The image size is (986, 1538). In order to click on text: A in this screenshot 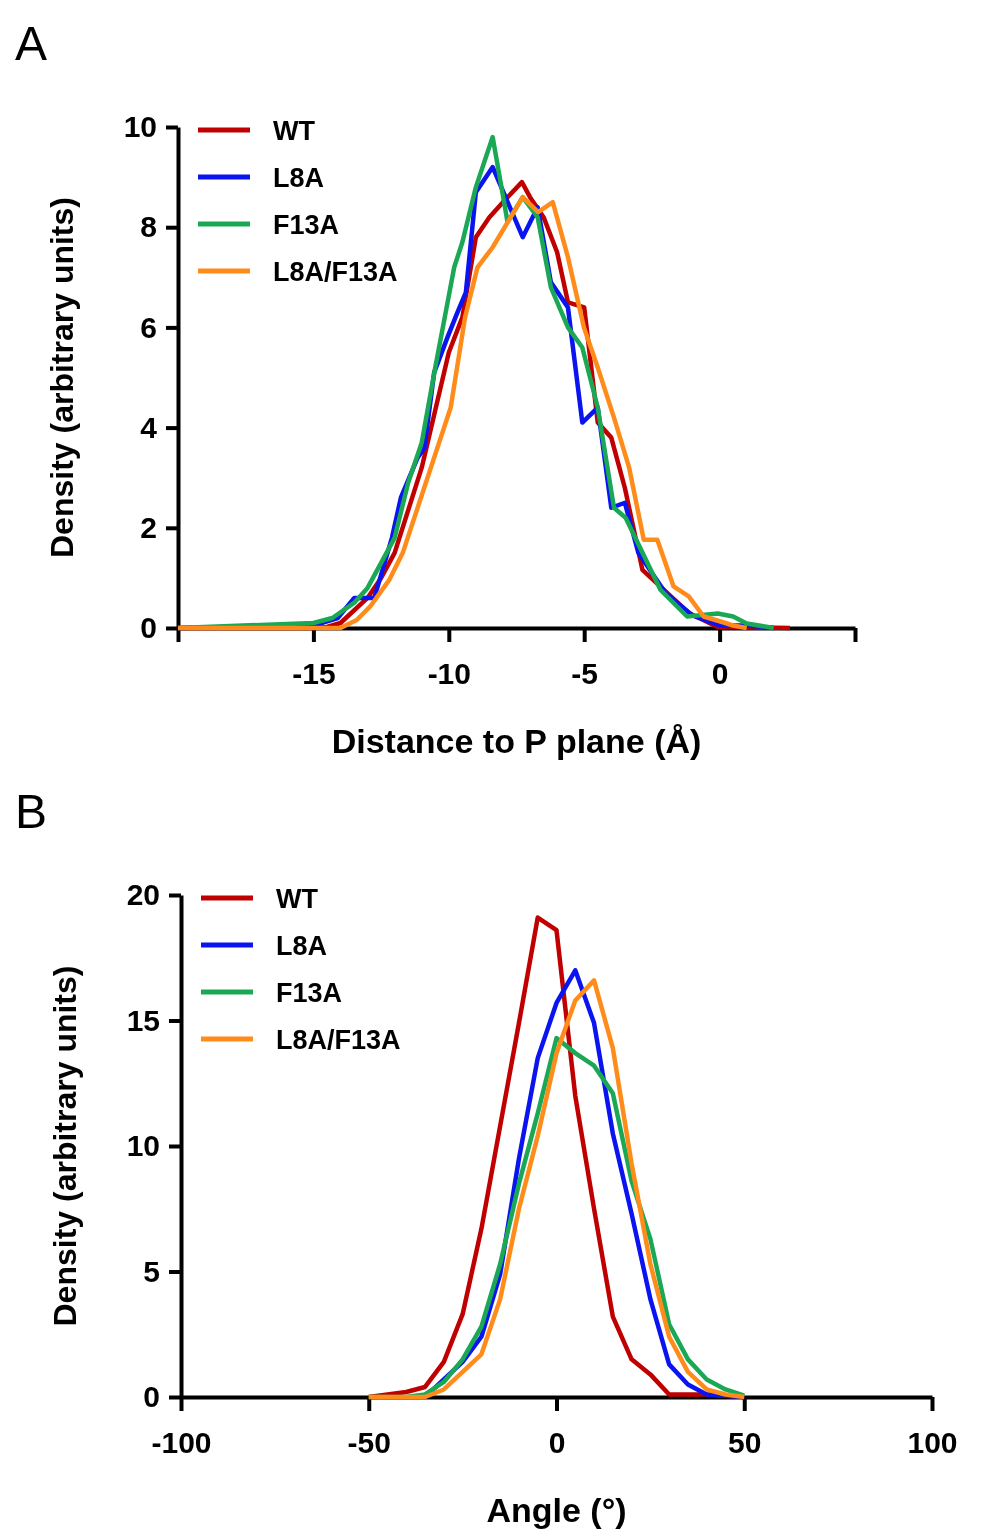, I will do `click(31, 43)`.